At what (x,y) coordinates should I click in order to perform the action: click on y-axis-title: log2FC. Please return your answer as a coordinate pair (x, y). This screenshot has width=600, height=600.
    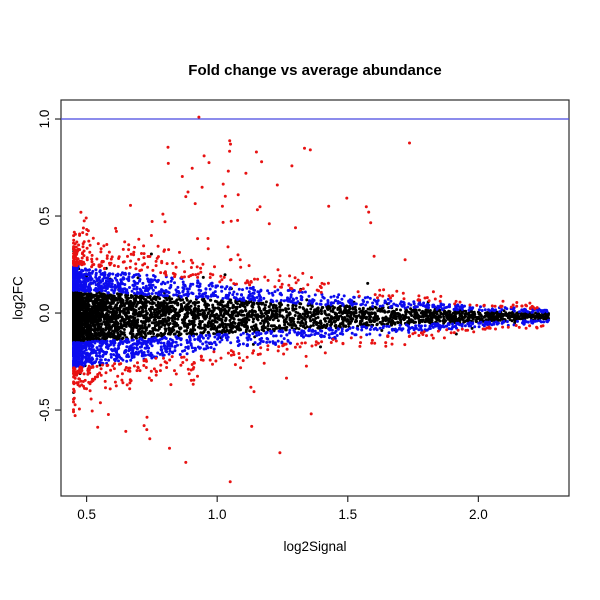
    Looking at the image, I should click on (18, 298).